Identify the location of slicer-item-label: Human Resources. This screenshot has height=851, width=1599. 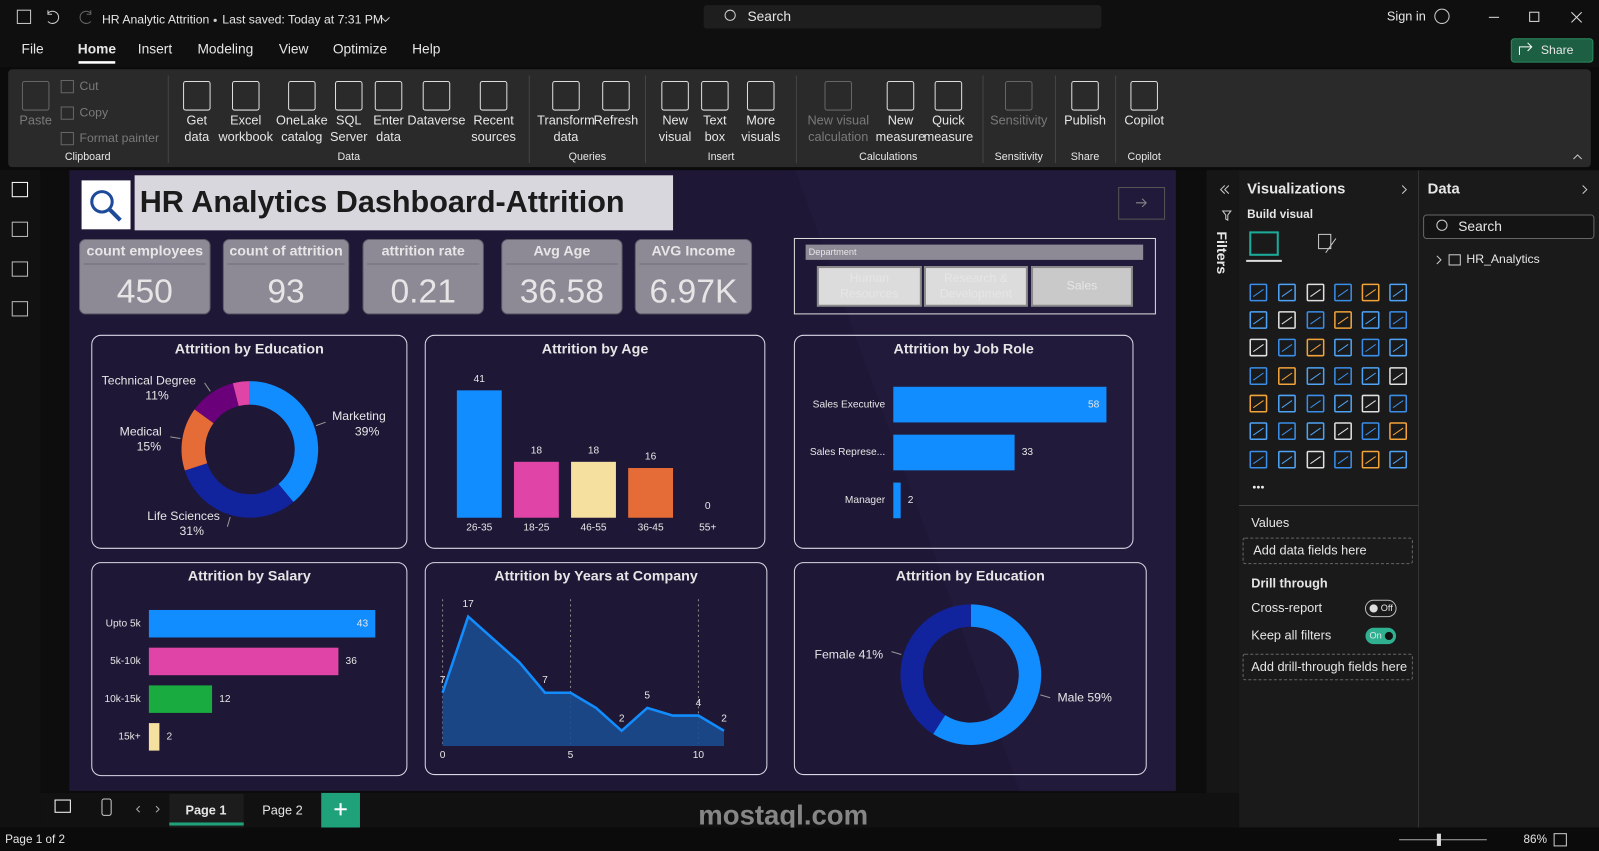
(869, 285).